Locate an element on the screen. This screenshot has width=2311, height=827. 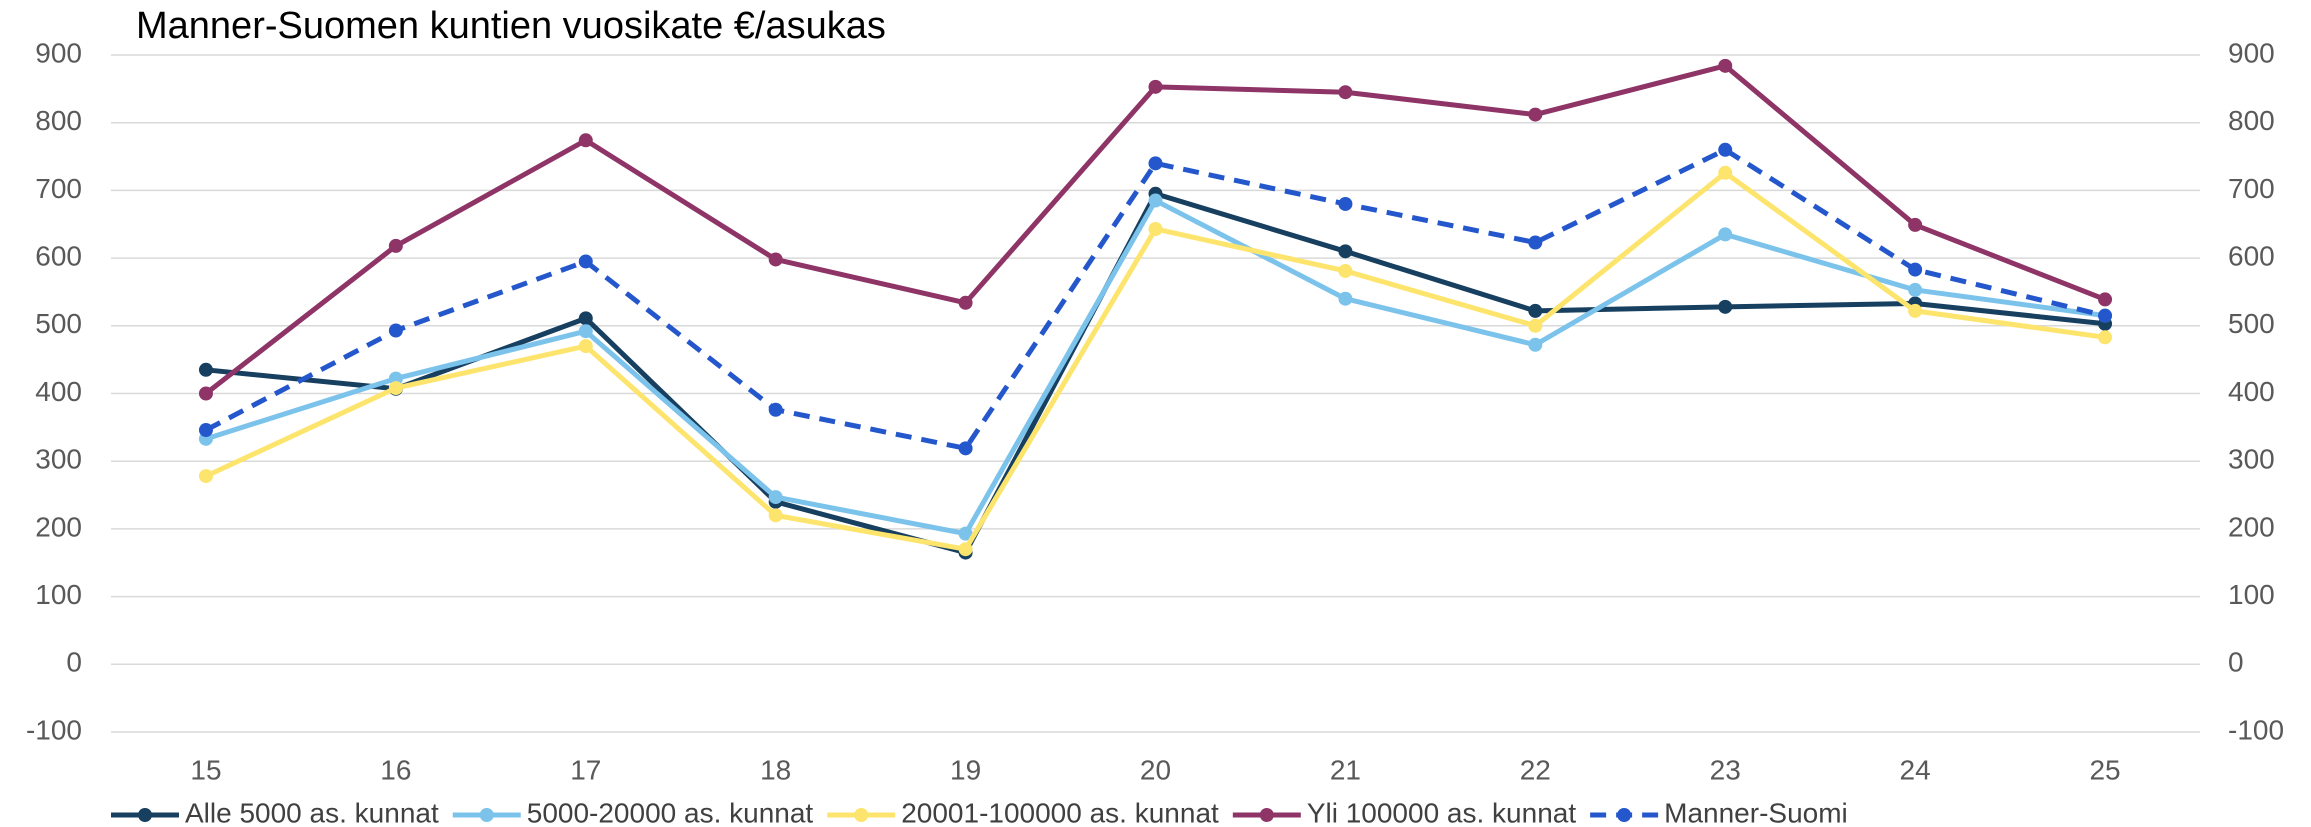
x-tick-label: 25 is located at coordinates (2104, 769).